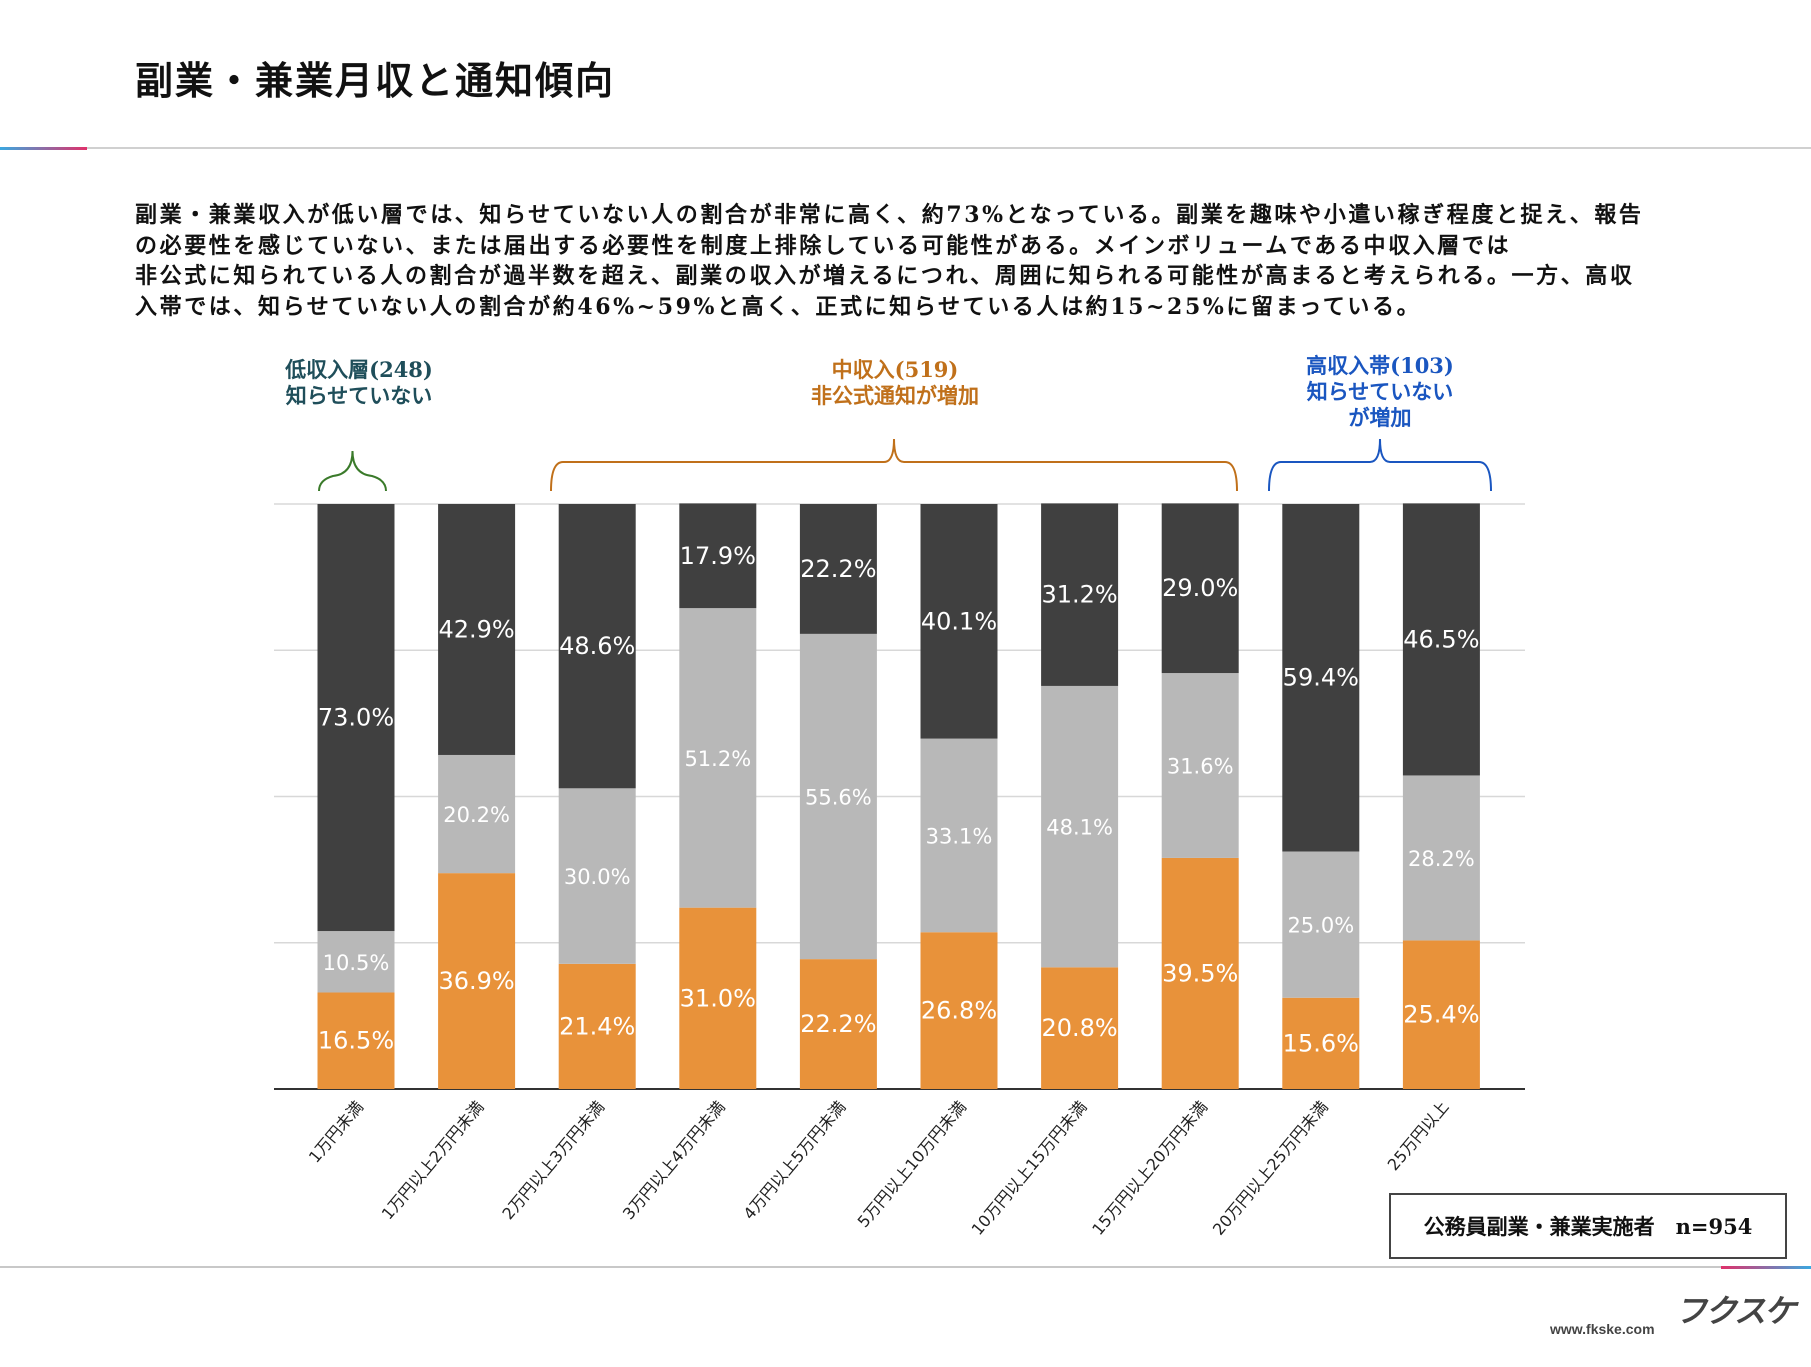 The height and width of the screenshot is (1367, 1811). I want to click on page-title: 副業・兼業月収と通知傾向, so click(375, 80).